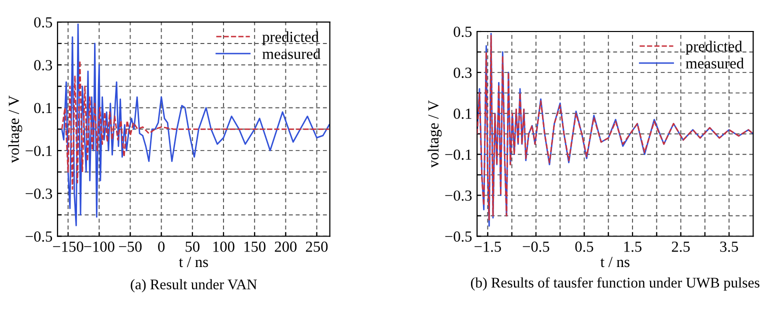  I want to click on x-tick-label: 100, so click(223, 247).